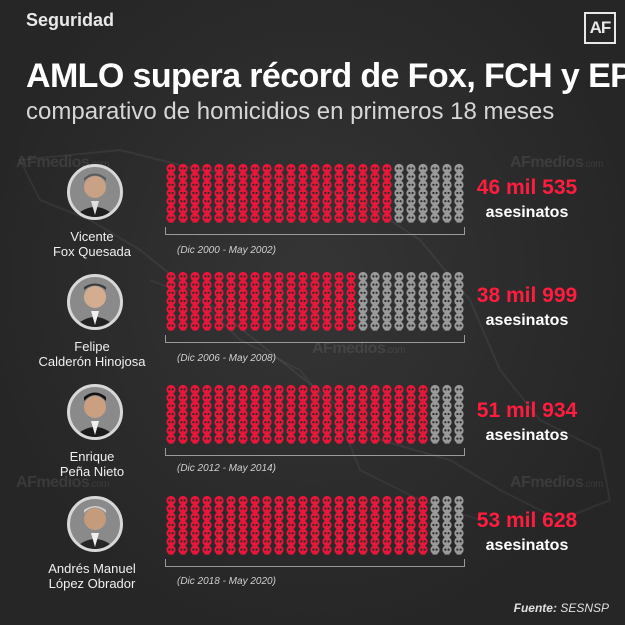  I want to click on name-line: Peña Nieto, so click(92, 471).